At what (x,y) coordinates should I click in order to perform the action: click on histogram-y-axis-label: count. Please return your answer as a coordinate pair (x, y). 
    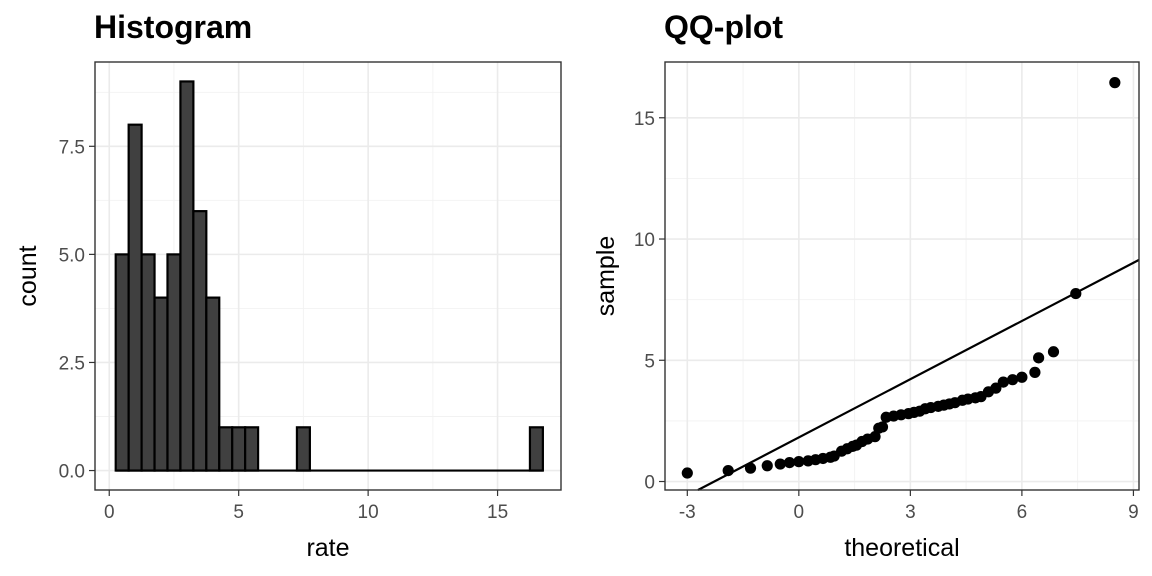
    Looking at the image, I should click on (28, 275).